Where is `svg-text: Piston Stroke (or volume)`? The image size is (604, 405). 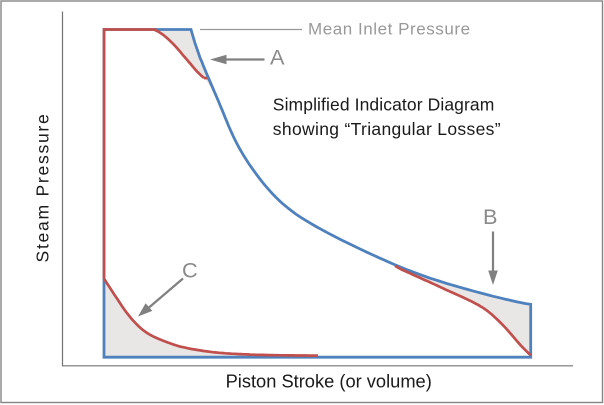
svg-text: Piston Stroke (or volume) is located at coordinates (329, 381).